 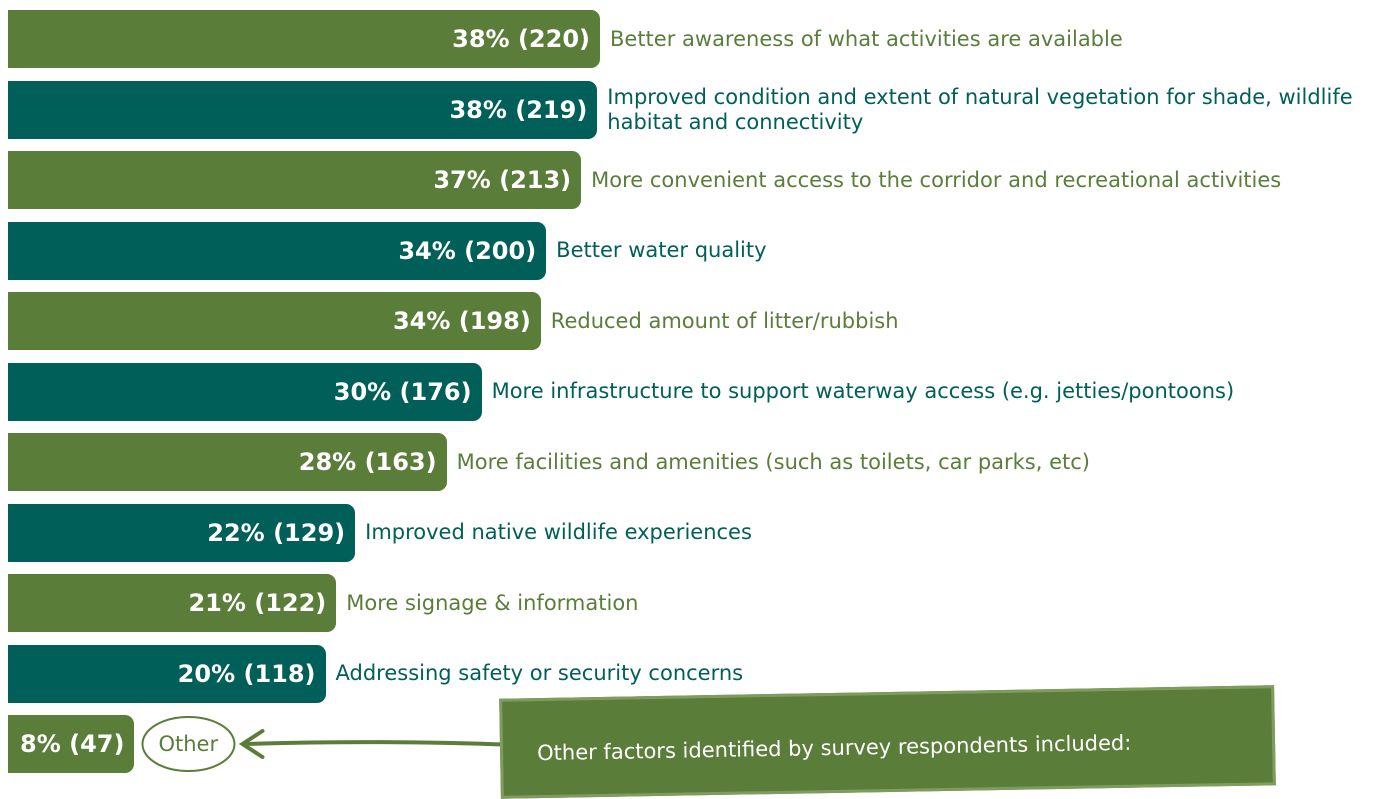 What do you see at coordinates (367, 462) in the screenshot?
I see `value-label: 28% (163)` at bounding box center [367, 462].